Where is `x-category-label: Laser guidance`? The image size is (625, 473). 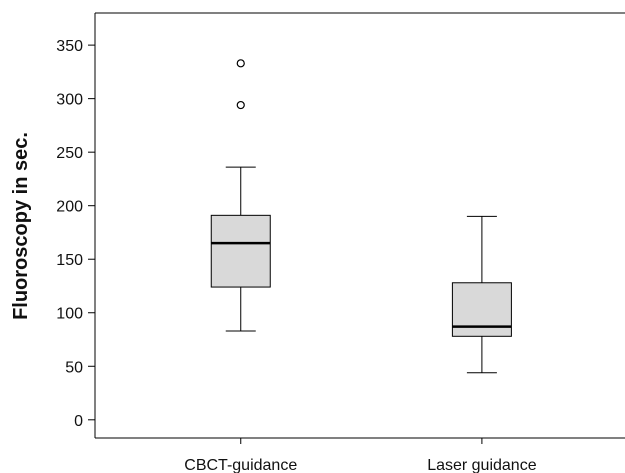 x-category-label: Laser guidance is located at coordinates (482, 465).